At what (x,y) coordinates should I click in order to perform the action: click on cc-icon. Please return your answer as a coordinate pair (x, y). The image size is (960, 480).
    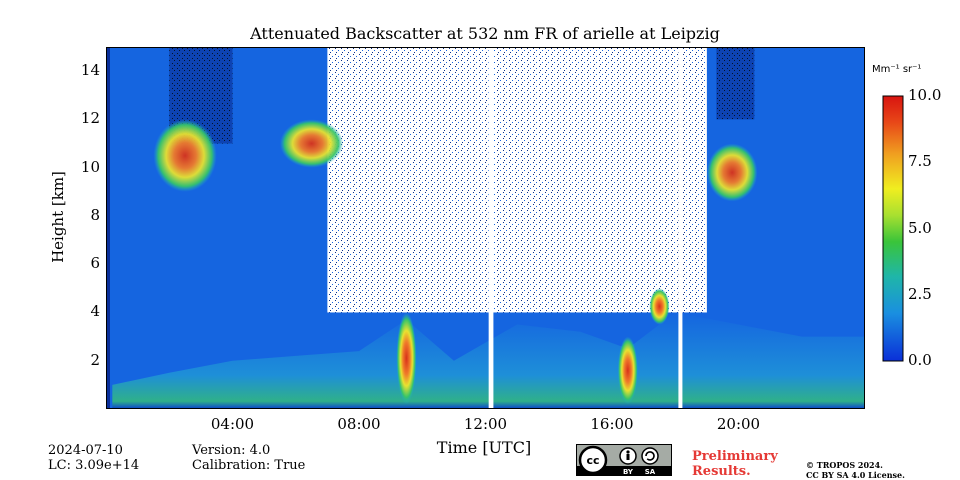
    Looking at the image, I should click on (593, 460).